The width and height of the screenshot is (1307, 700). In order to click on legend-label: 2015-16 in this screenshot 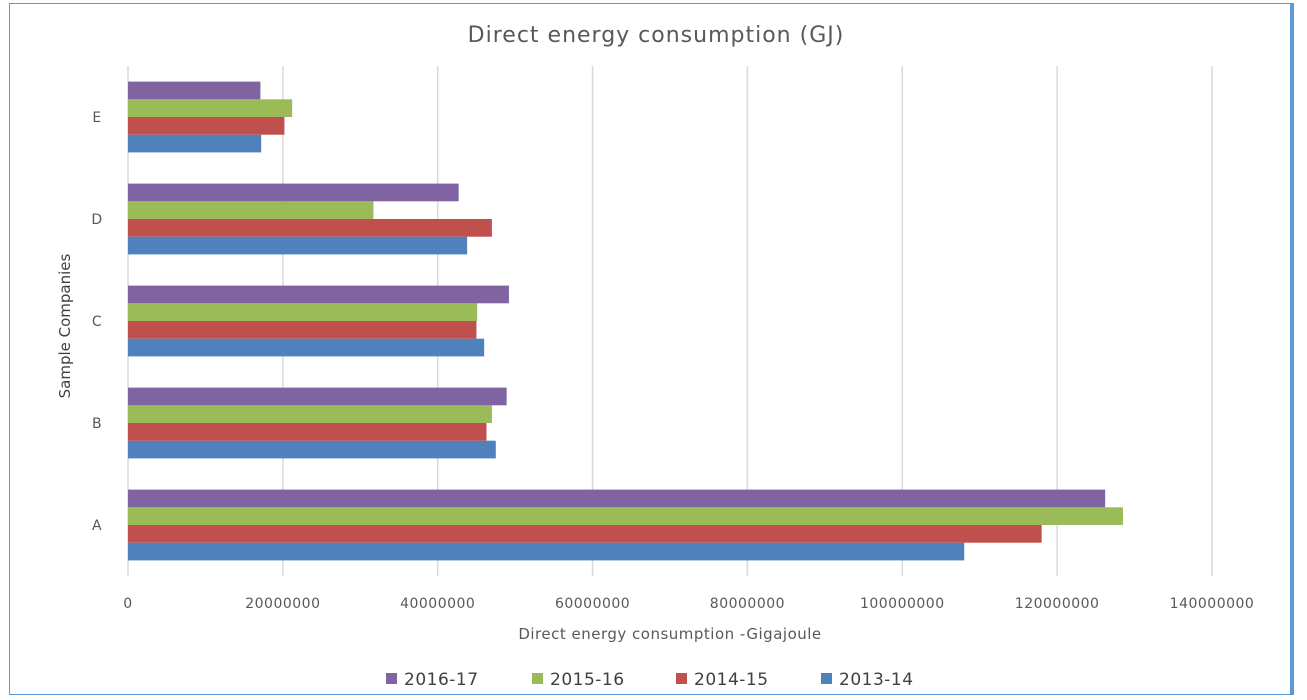, I will do `click(587, 680)`.